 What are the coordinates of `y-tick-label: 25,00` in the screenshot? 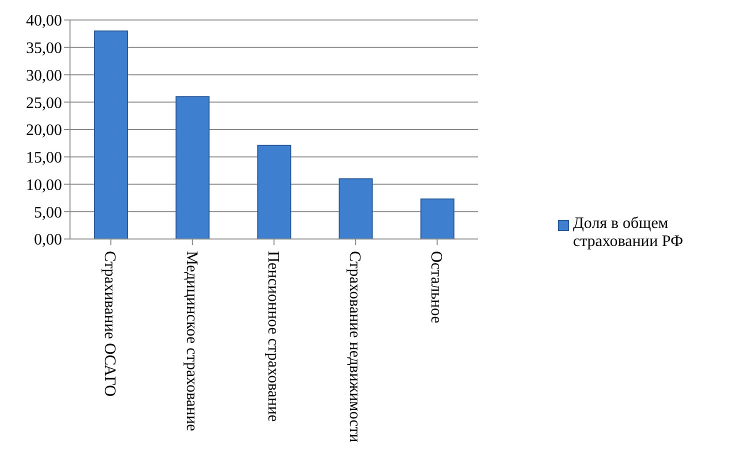 It's located at (44, 103).